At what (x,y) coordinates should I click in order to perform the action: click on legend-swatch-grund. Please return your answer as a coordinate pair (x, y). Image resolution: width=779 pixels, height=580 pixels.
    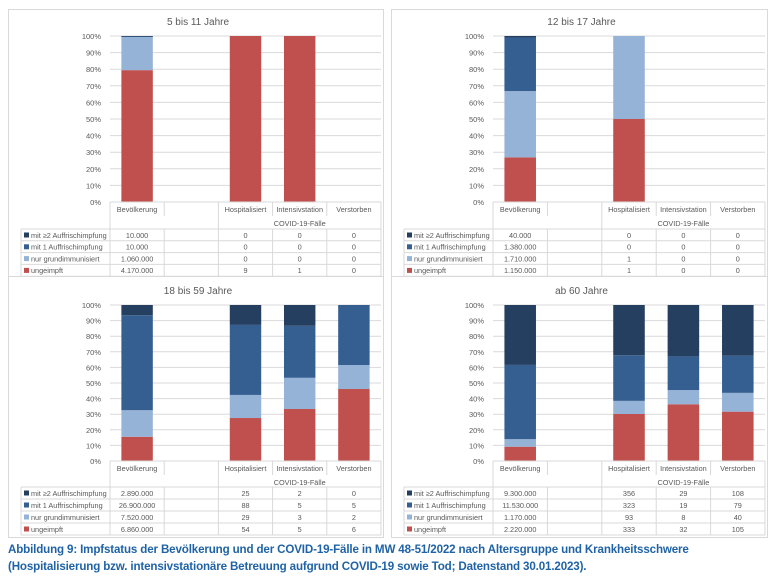
    Looking at the image, I should click on (409, 517).